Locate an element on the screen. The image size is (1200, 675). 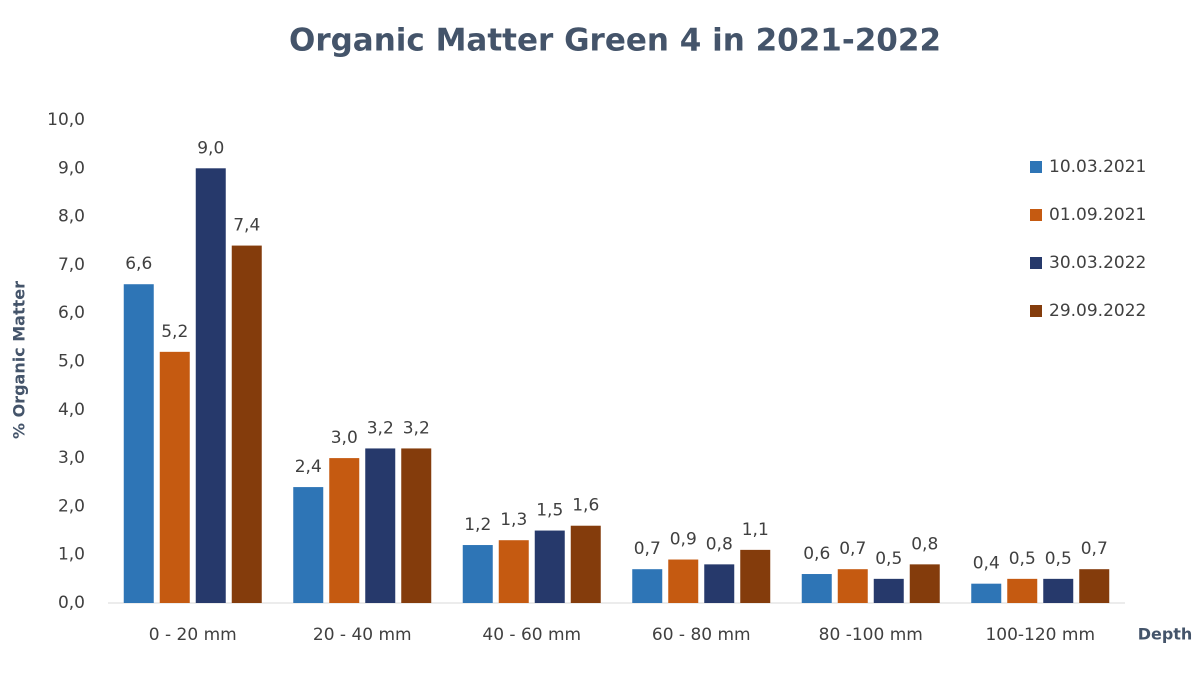
y-tick-label: 0,0 is located at coordinates (71, 603).